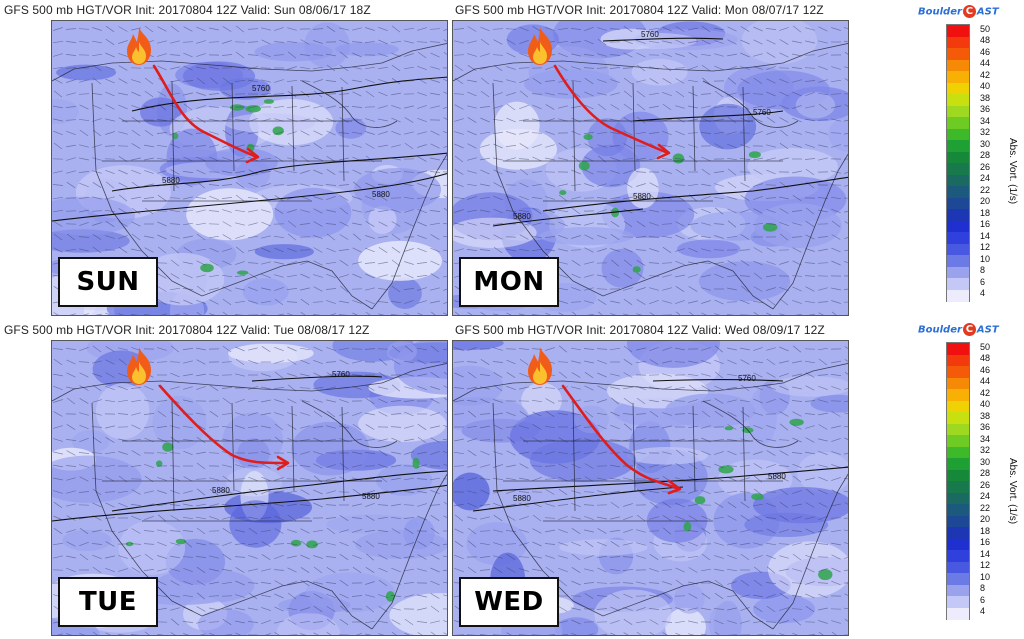 The image size is (1024, 639). Describe the element at coordinates (958, 406) in the screenshot. I see `colorbar-swatch` at that location.